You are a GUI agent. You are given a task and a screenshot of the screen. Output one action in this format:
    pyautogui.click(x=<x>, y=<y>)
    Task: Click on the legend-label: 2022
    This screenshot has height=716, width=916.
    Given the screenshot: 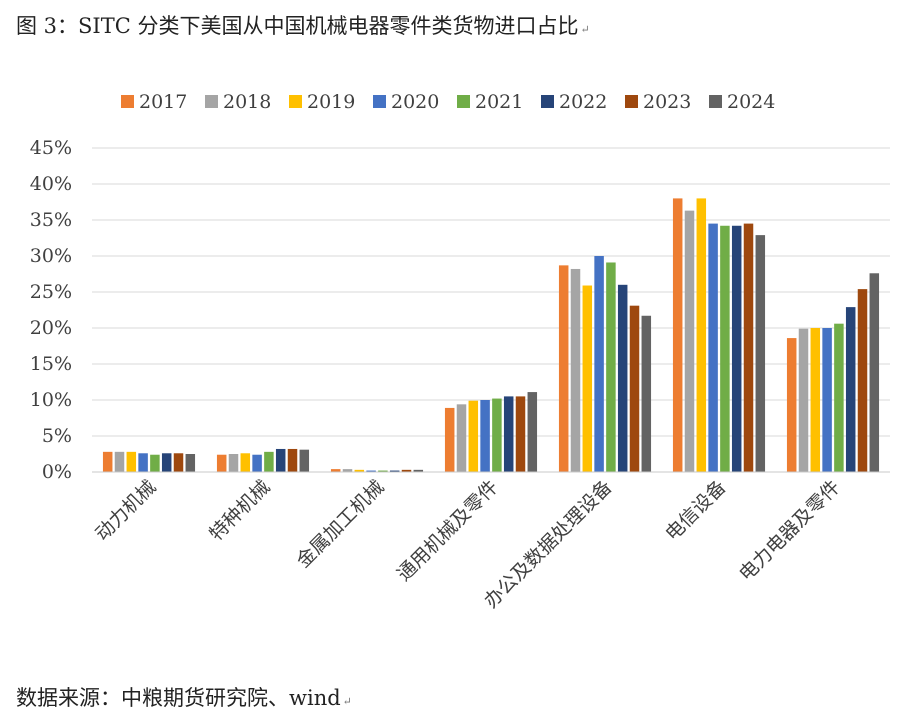 What is the action you would take?
    pyautogui.click(x=583, y=102)
    